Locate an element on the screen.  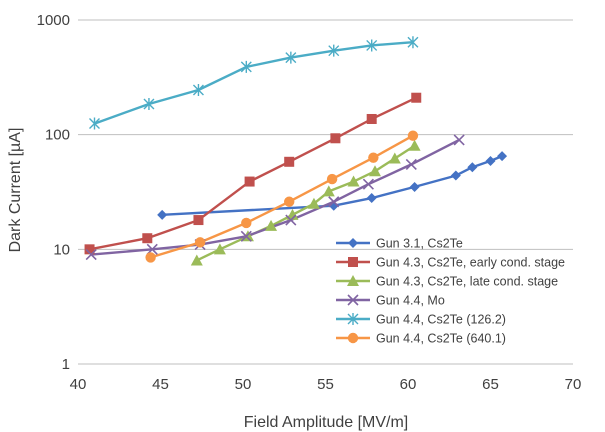
x-tick-label: 55 is located at coordinates (325, 384).